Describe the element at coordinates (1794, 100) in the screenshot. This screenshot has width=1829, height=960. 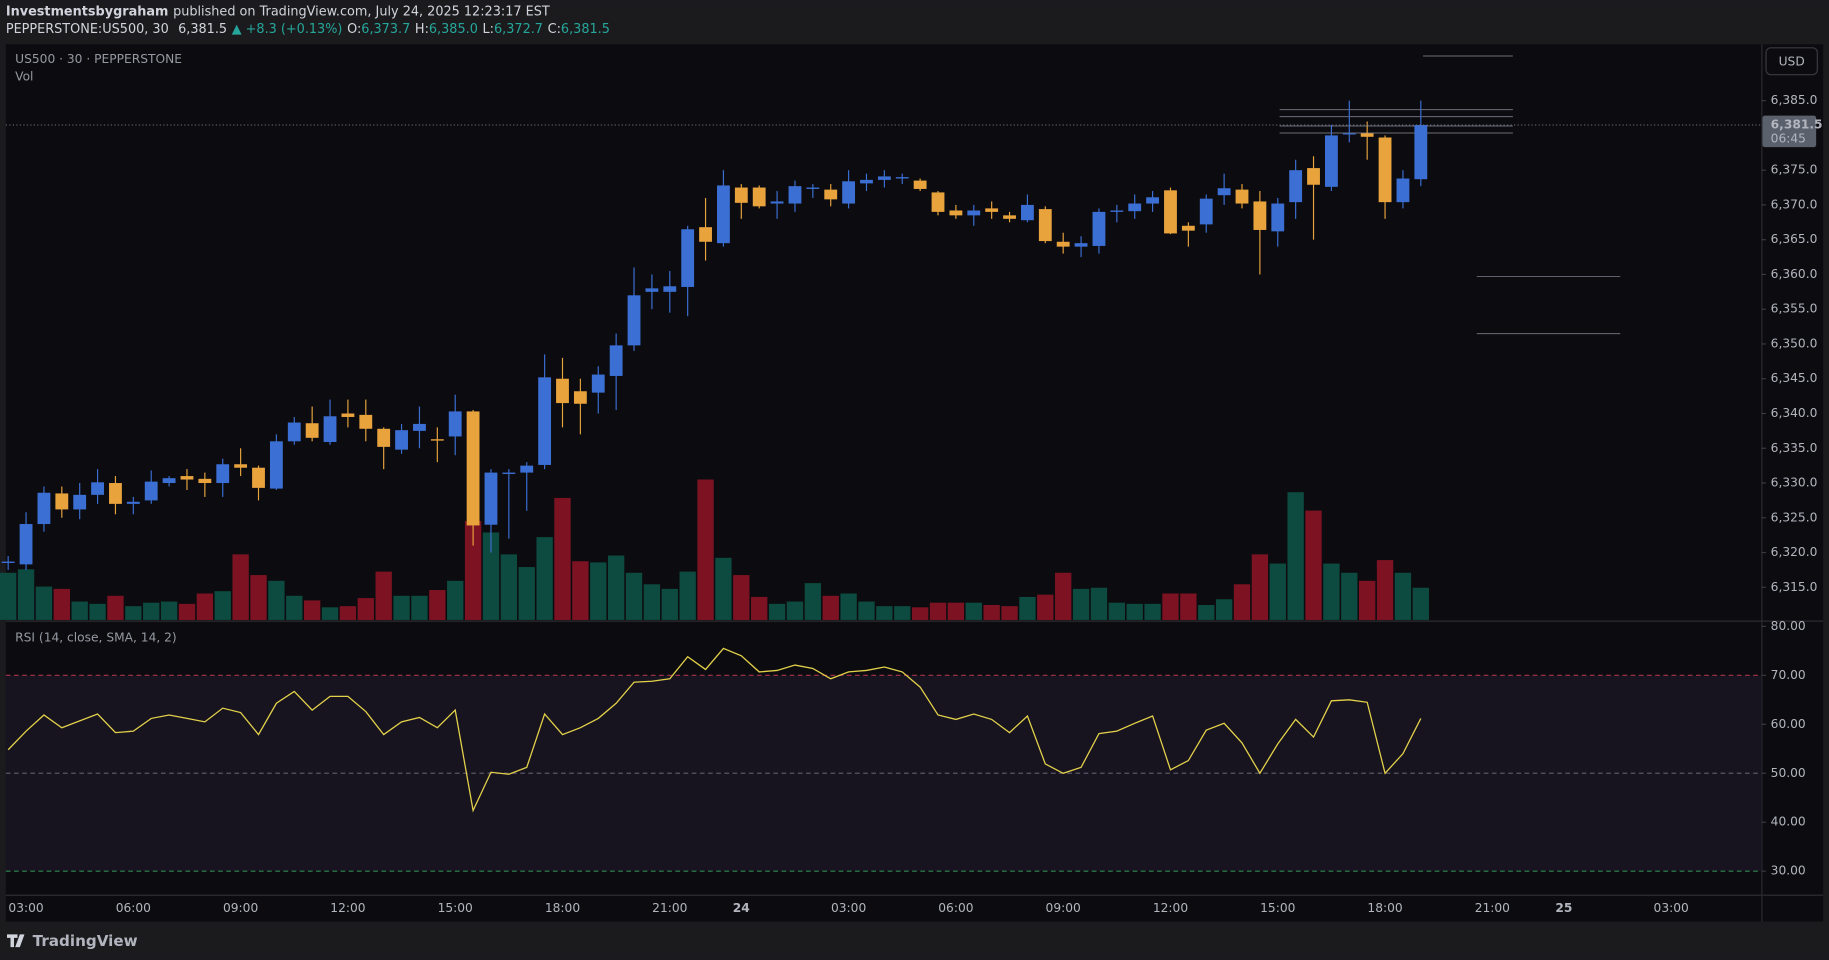
I see `y-tick-label: 6,385.0` at that location.